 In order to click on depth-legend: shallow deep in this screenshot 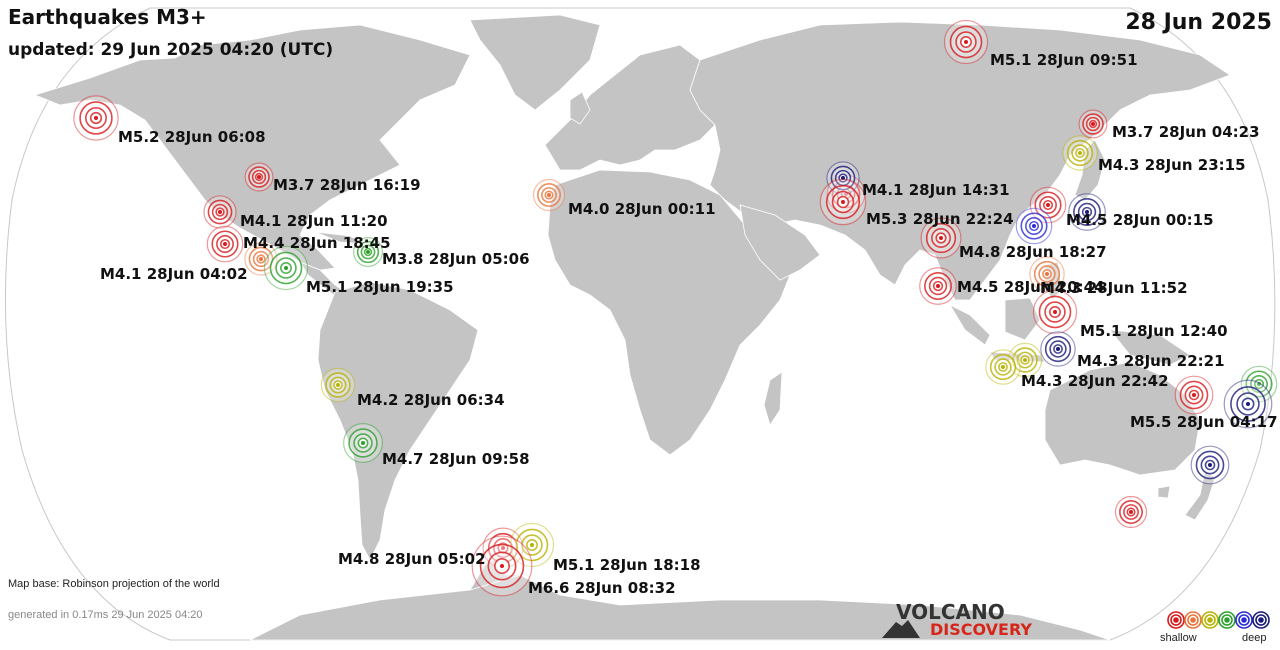, I will do `click(1217, 626)`.